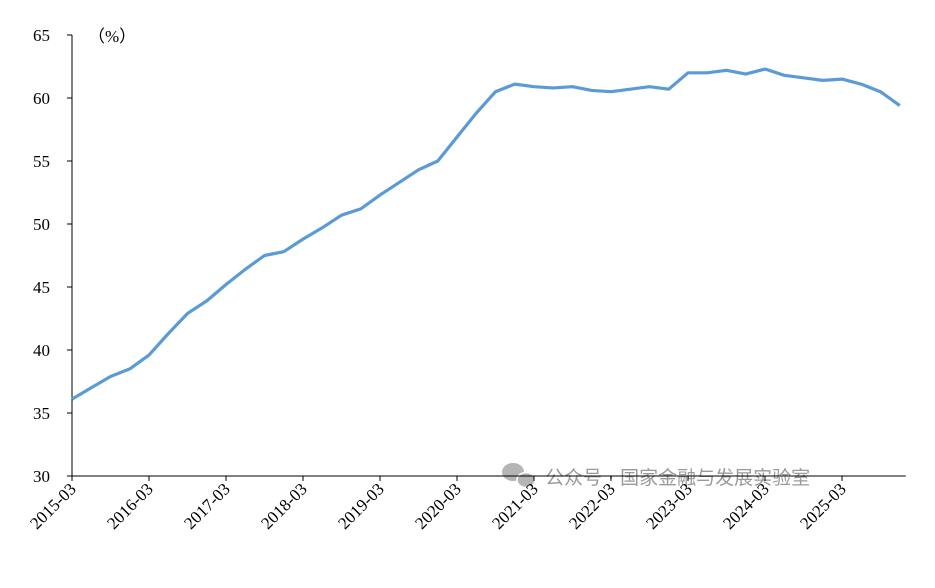 This screenshot has width=935, height=588. I want to click on y-tick-label: 55, so click(41, 161).